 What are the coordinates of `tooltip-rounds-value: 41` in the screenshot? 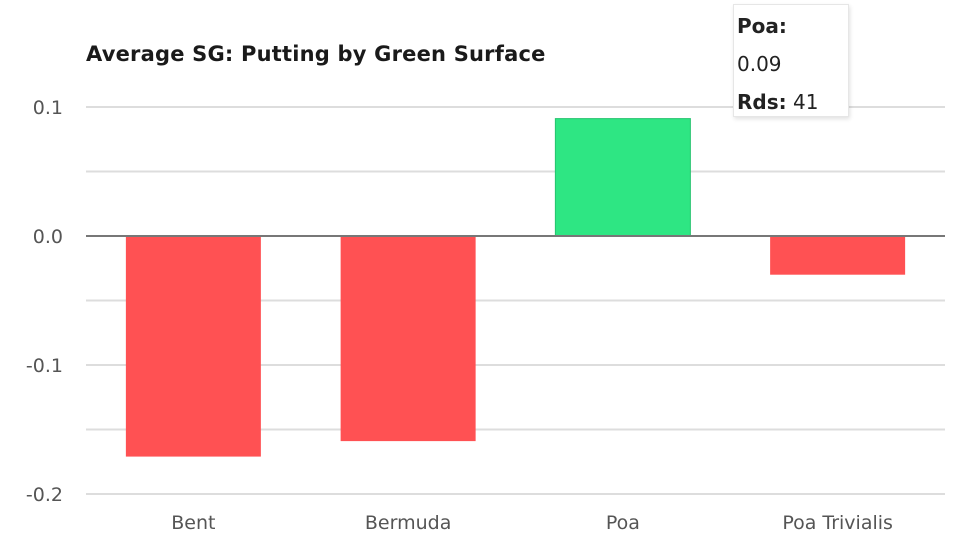 It's located at (805, 102).